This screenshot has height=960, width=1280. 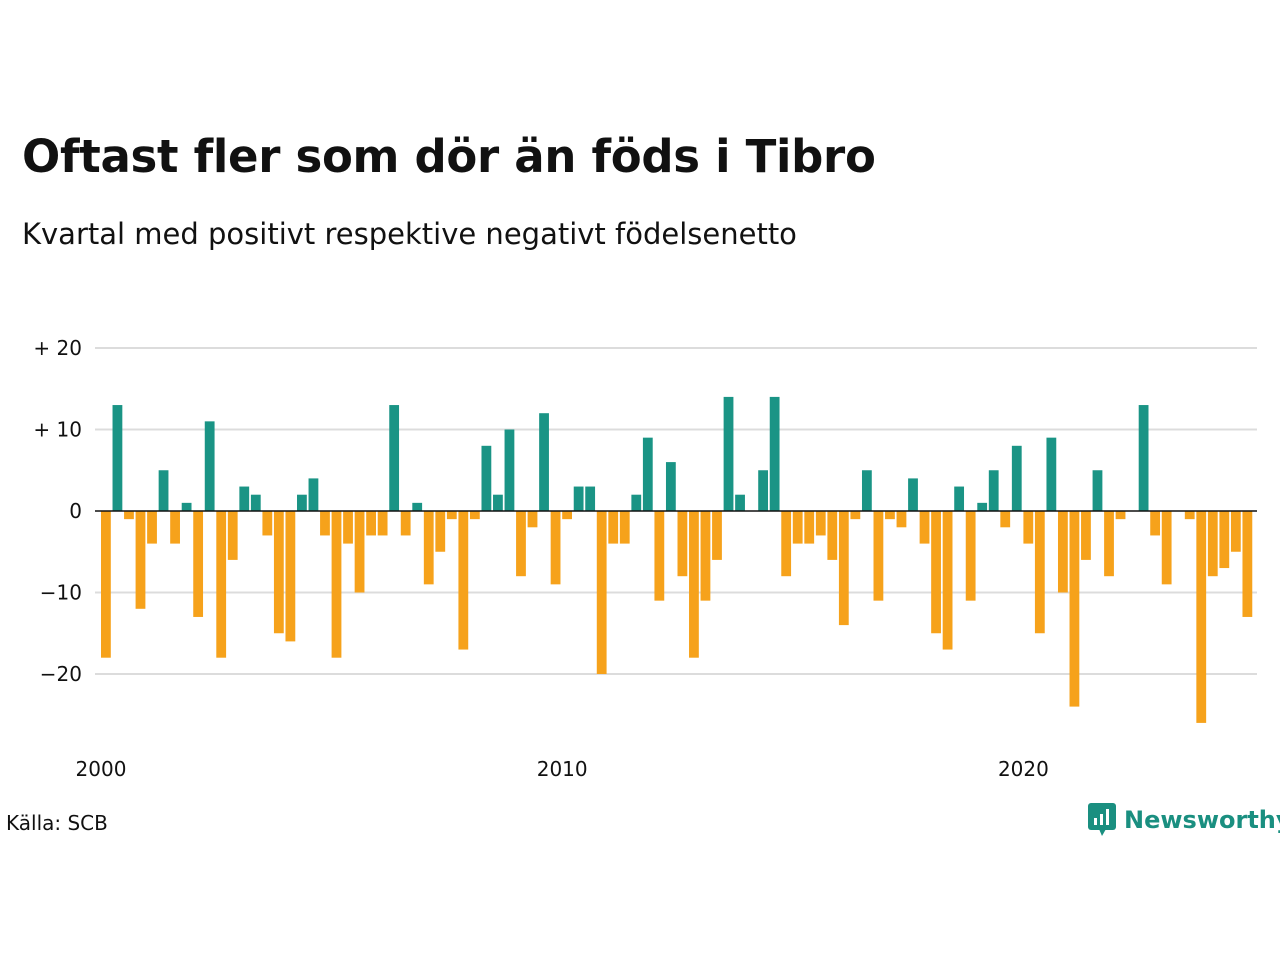 I want to click on x-tick-label: 2020, so click(x=1023, y=769).